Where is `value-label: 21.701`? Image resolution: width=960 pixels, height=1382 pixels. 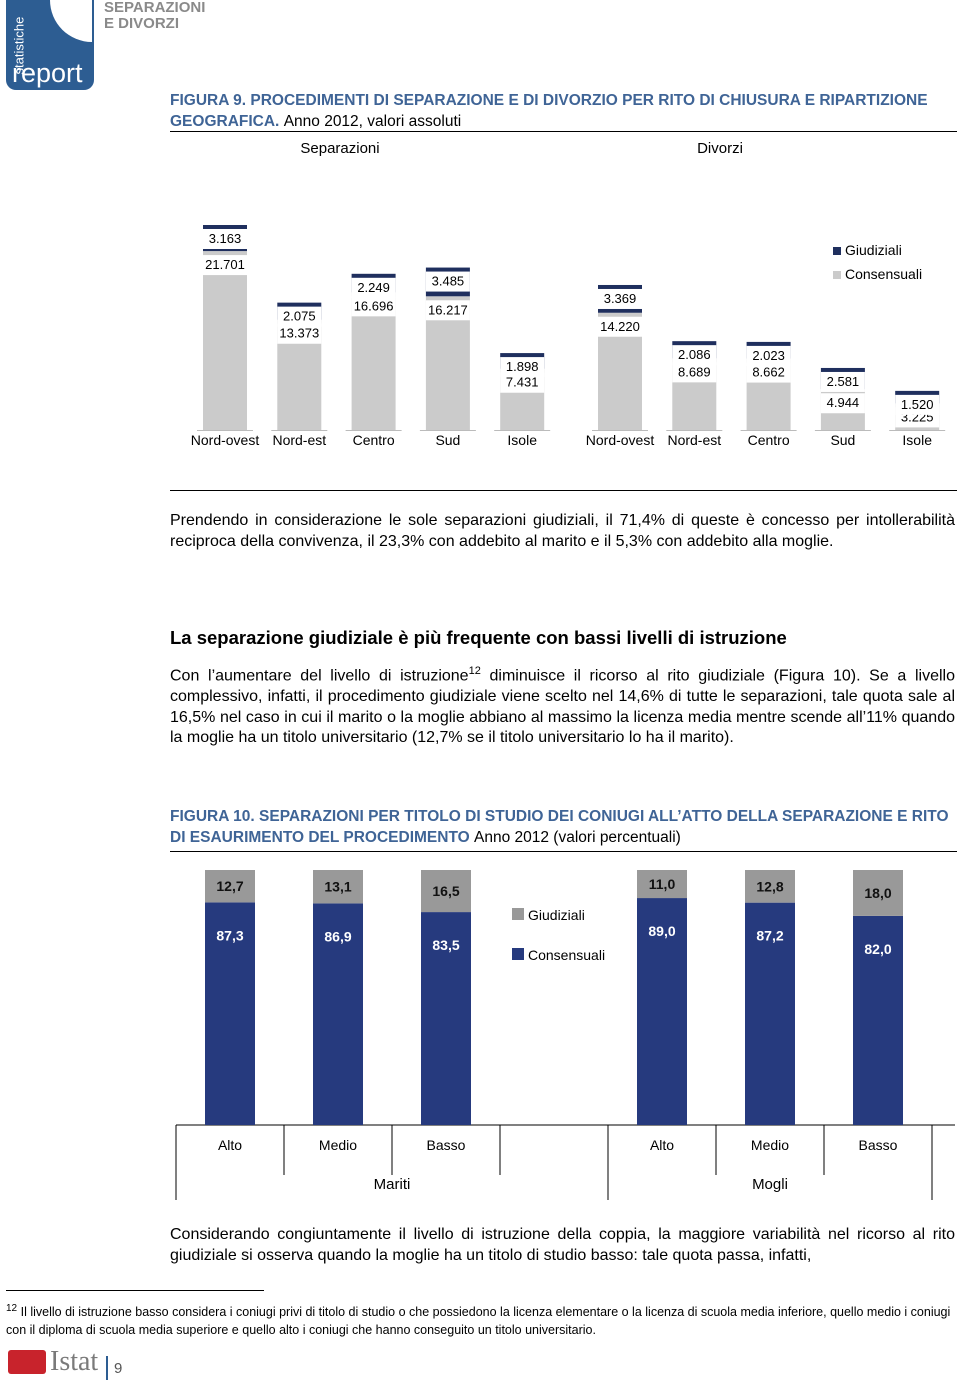
value-label: 21.701 is located at coordinates (225, 264).